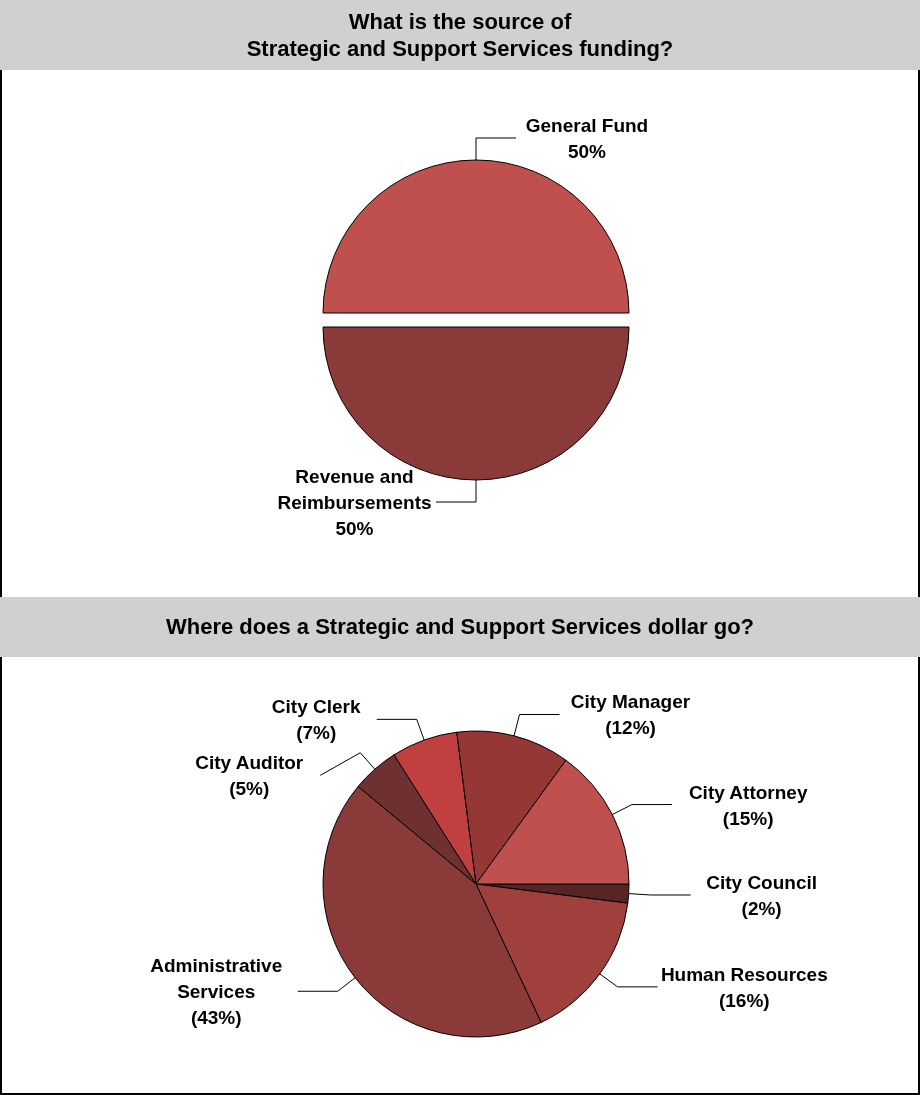 This screenshot has height=1095, width=923. I want to click on data-label: (5%), so click(249, 789).